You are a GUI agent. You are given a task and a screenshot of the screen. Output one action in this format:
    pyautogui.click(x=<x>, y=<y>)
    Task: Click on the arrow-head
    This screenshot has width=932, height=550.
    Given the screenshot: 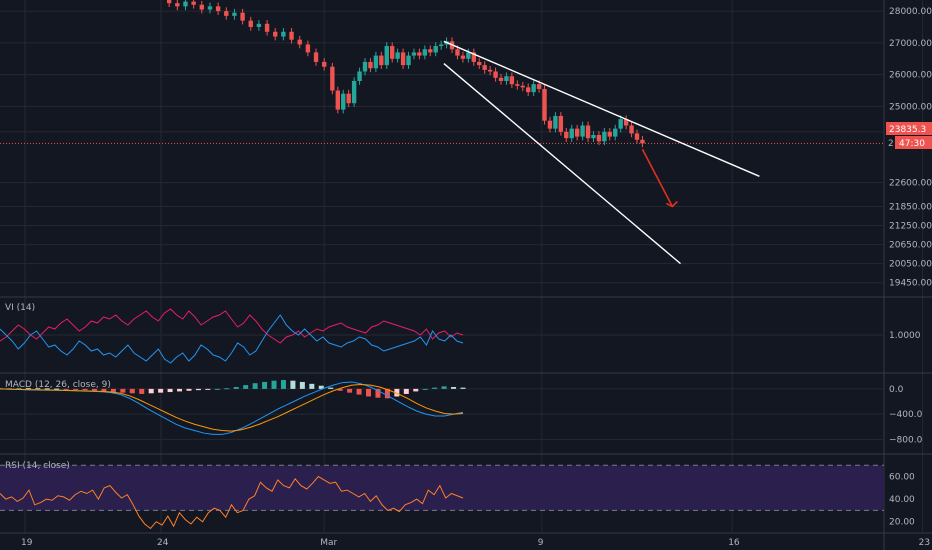 What is the action you would take?
    pyautogui.click(x=672, y=204)
    